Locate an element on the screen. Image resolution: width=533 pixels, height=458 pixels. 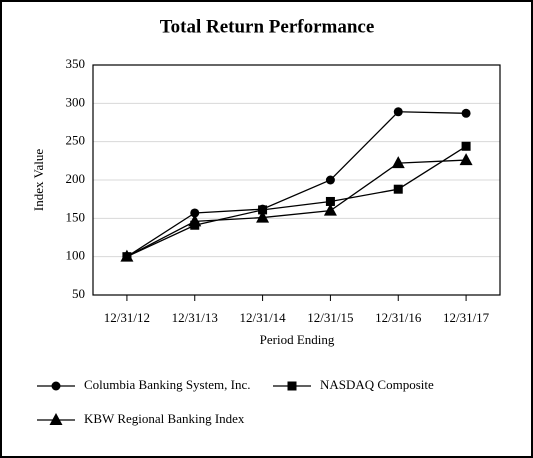
x-tick-label: 12/31/16 is located at coordinates (398, 317).